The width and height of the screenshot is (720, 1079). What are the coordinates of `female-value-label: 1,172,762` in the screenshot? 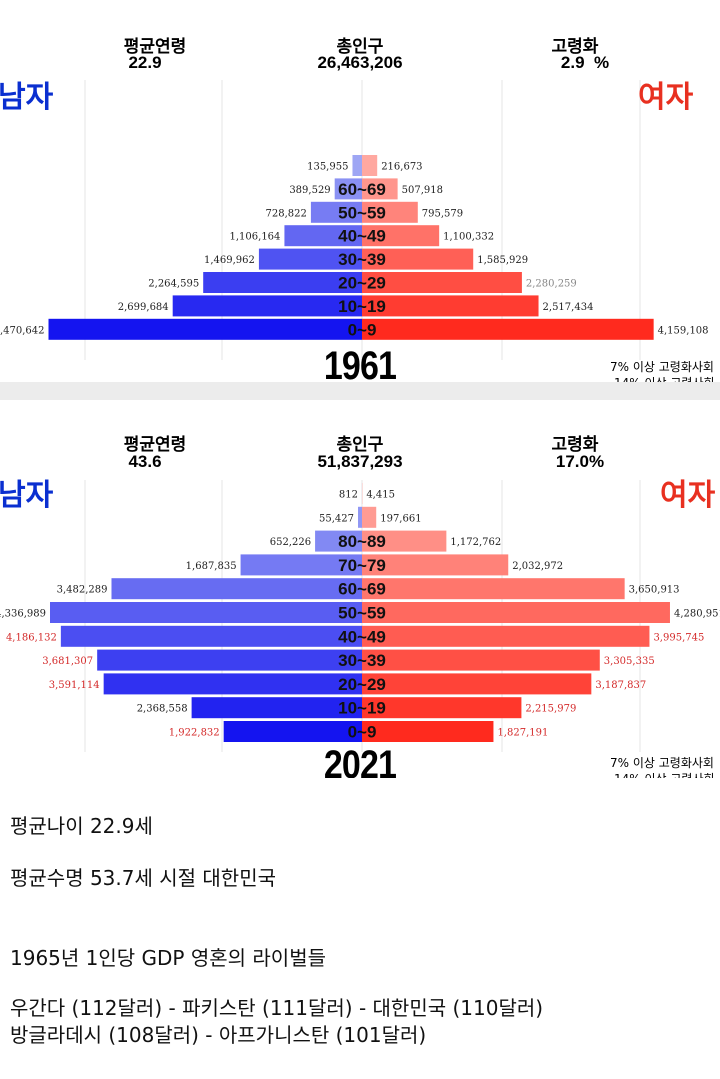 It's located at (475, 542).